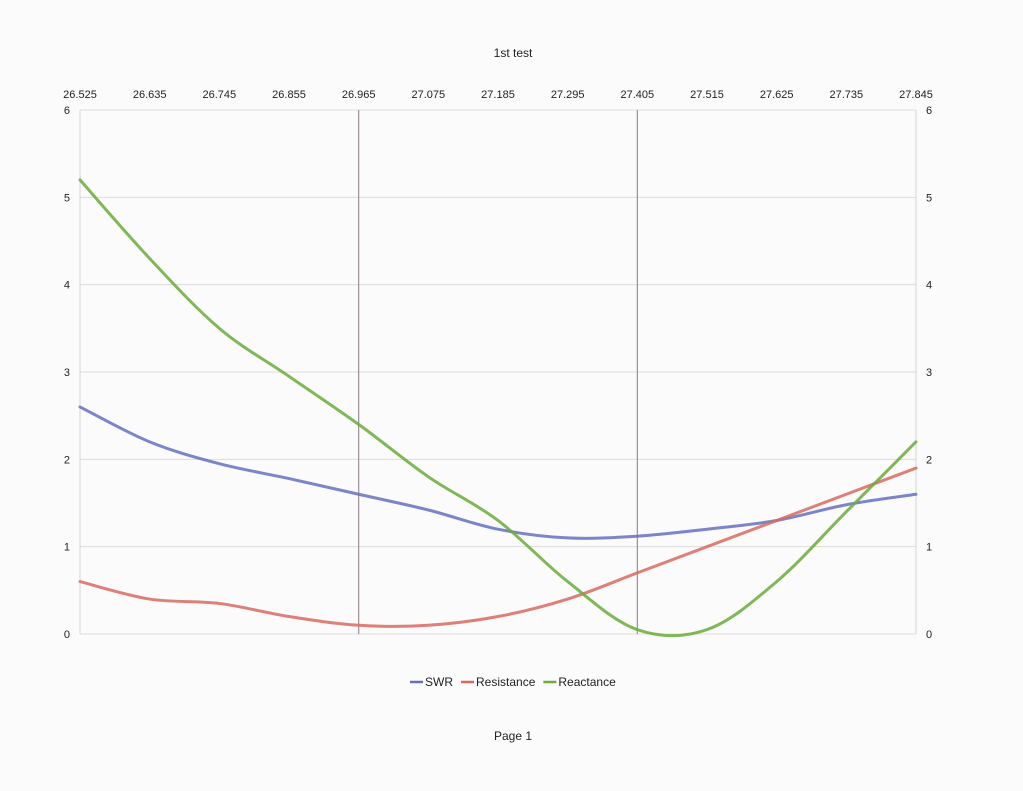  Describe the element at coordinates (220, 95) in the screenshot. I see `x-tick-label: 26.745` at that location.